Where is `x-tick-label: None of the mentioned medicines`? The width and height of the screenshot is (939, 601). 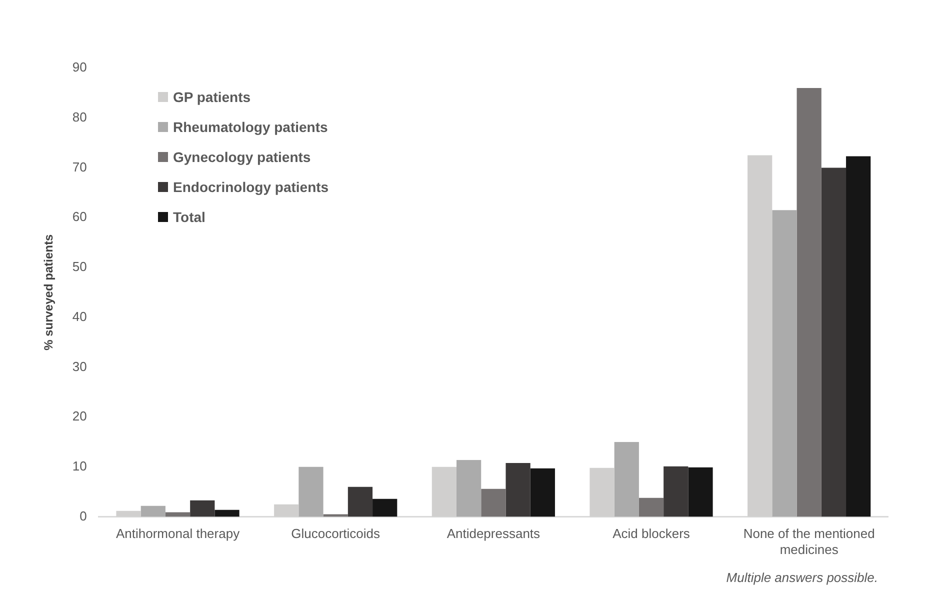
x-tick-label: None of the mentioned medicines is located at coordinates (809, 541).